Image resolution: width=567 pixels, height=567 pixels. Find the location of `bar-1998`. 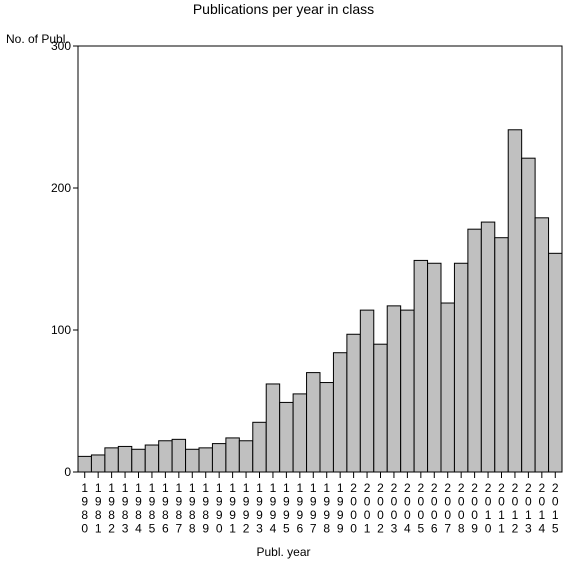

bar-1998 is located at coordinates (326, 427).